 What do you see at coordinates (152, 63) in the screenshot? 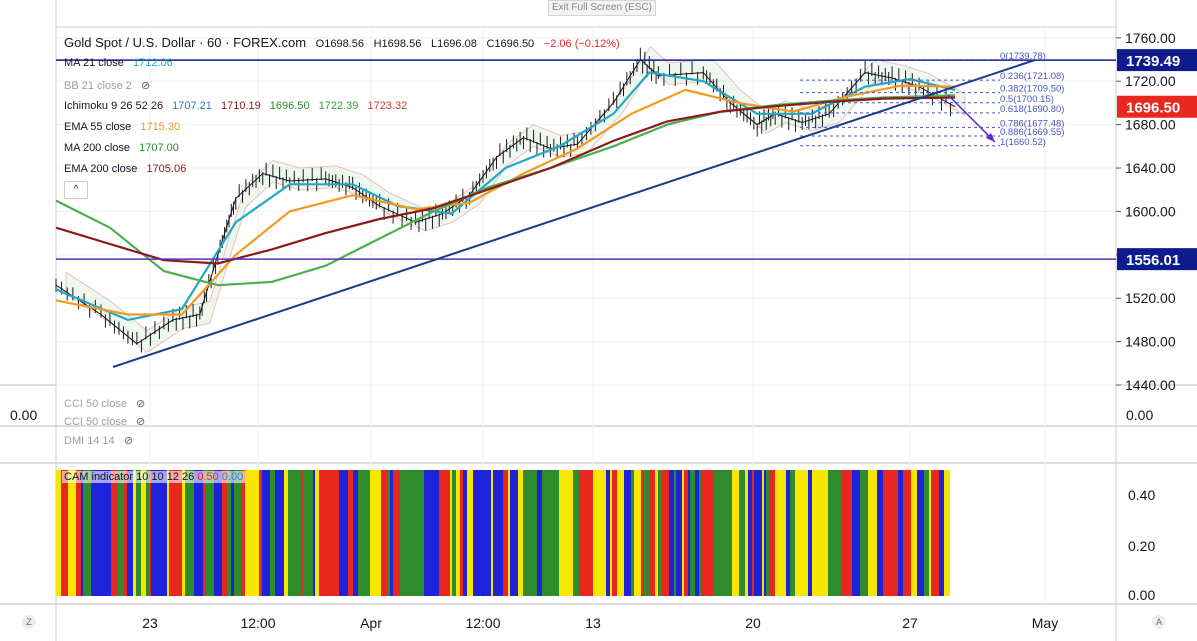
I see `ma21-value: 1712.06` at bounding box center [152, 63].